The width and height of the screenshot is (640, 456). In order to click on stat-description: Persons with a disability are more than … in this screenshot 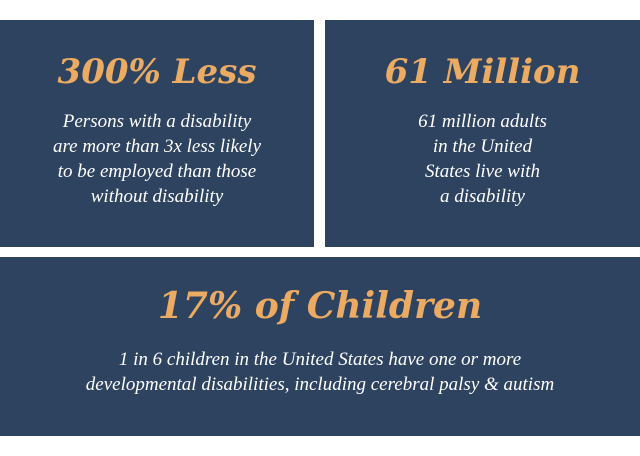, I will do `click(157, 159)`.